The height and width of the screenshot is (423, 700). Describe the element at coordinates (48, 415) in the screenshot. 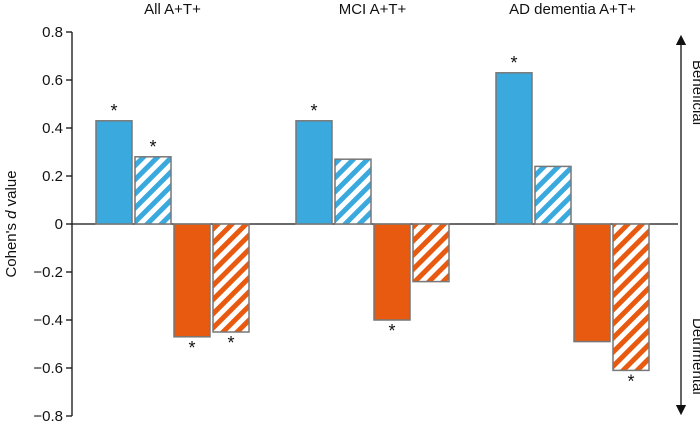

I see `y-tick-label: −0.8` at that location.